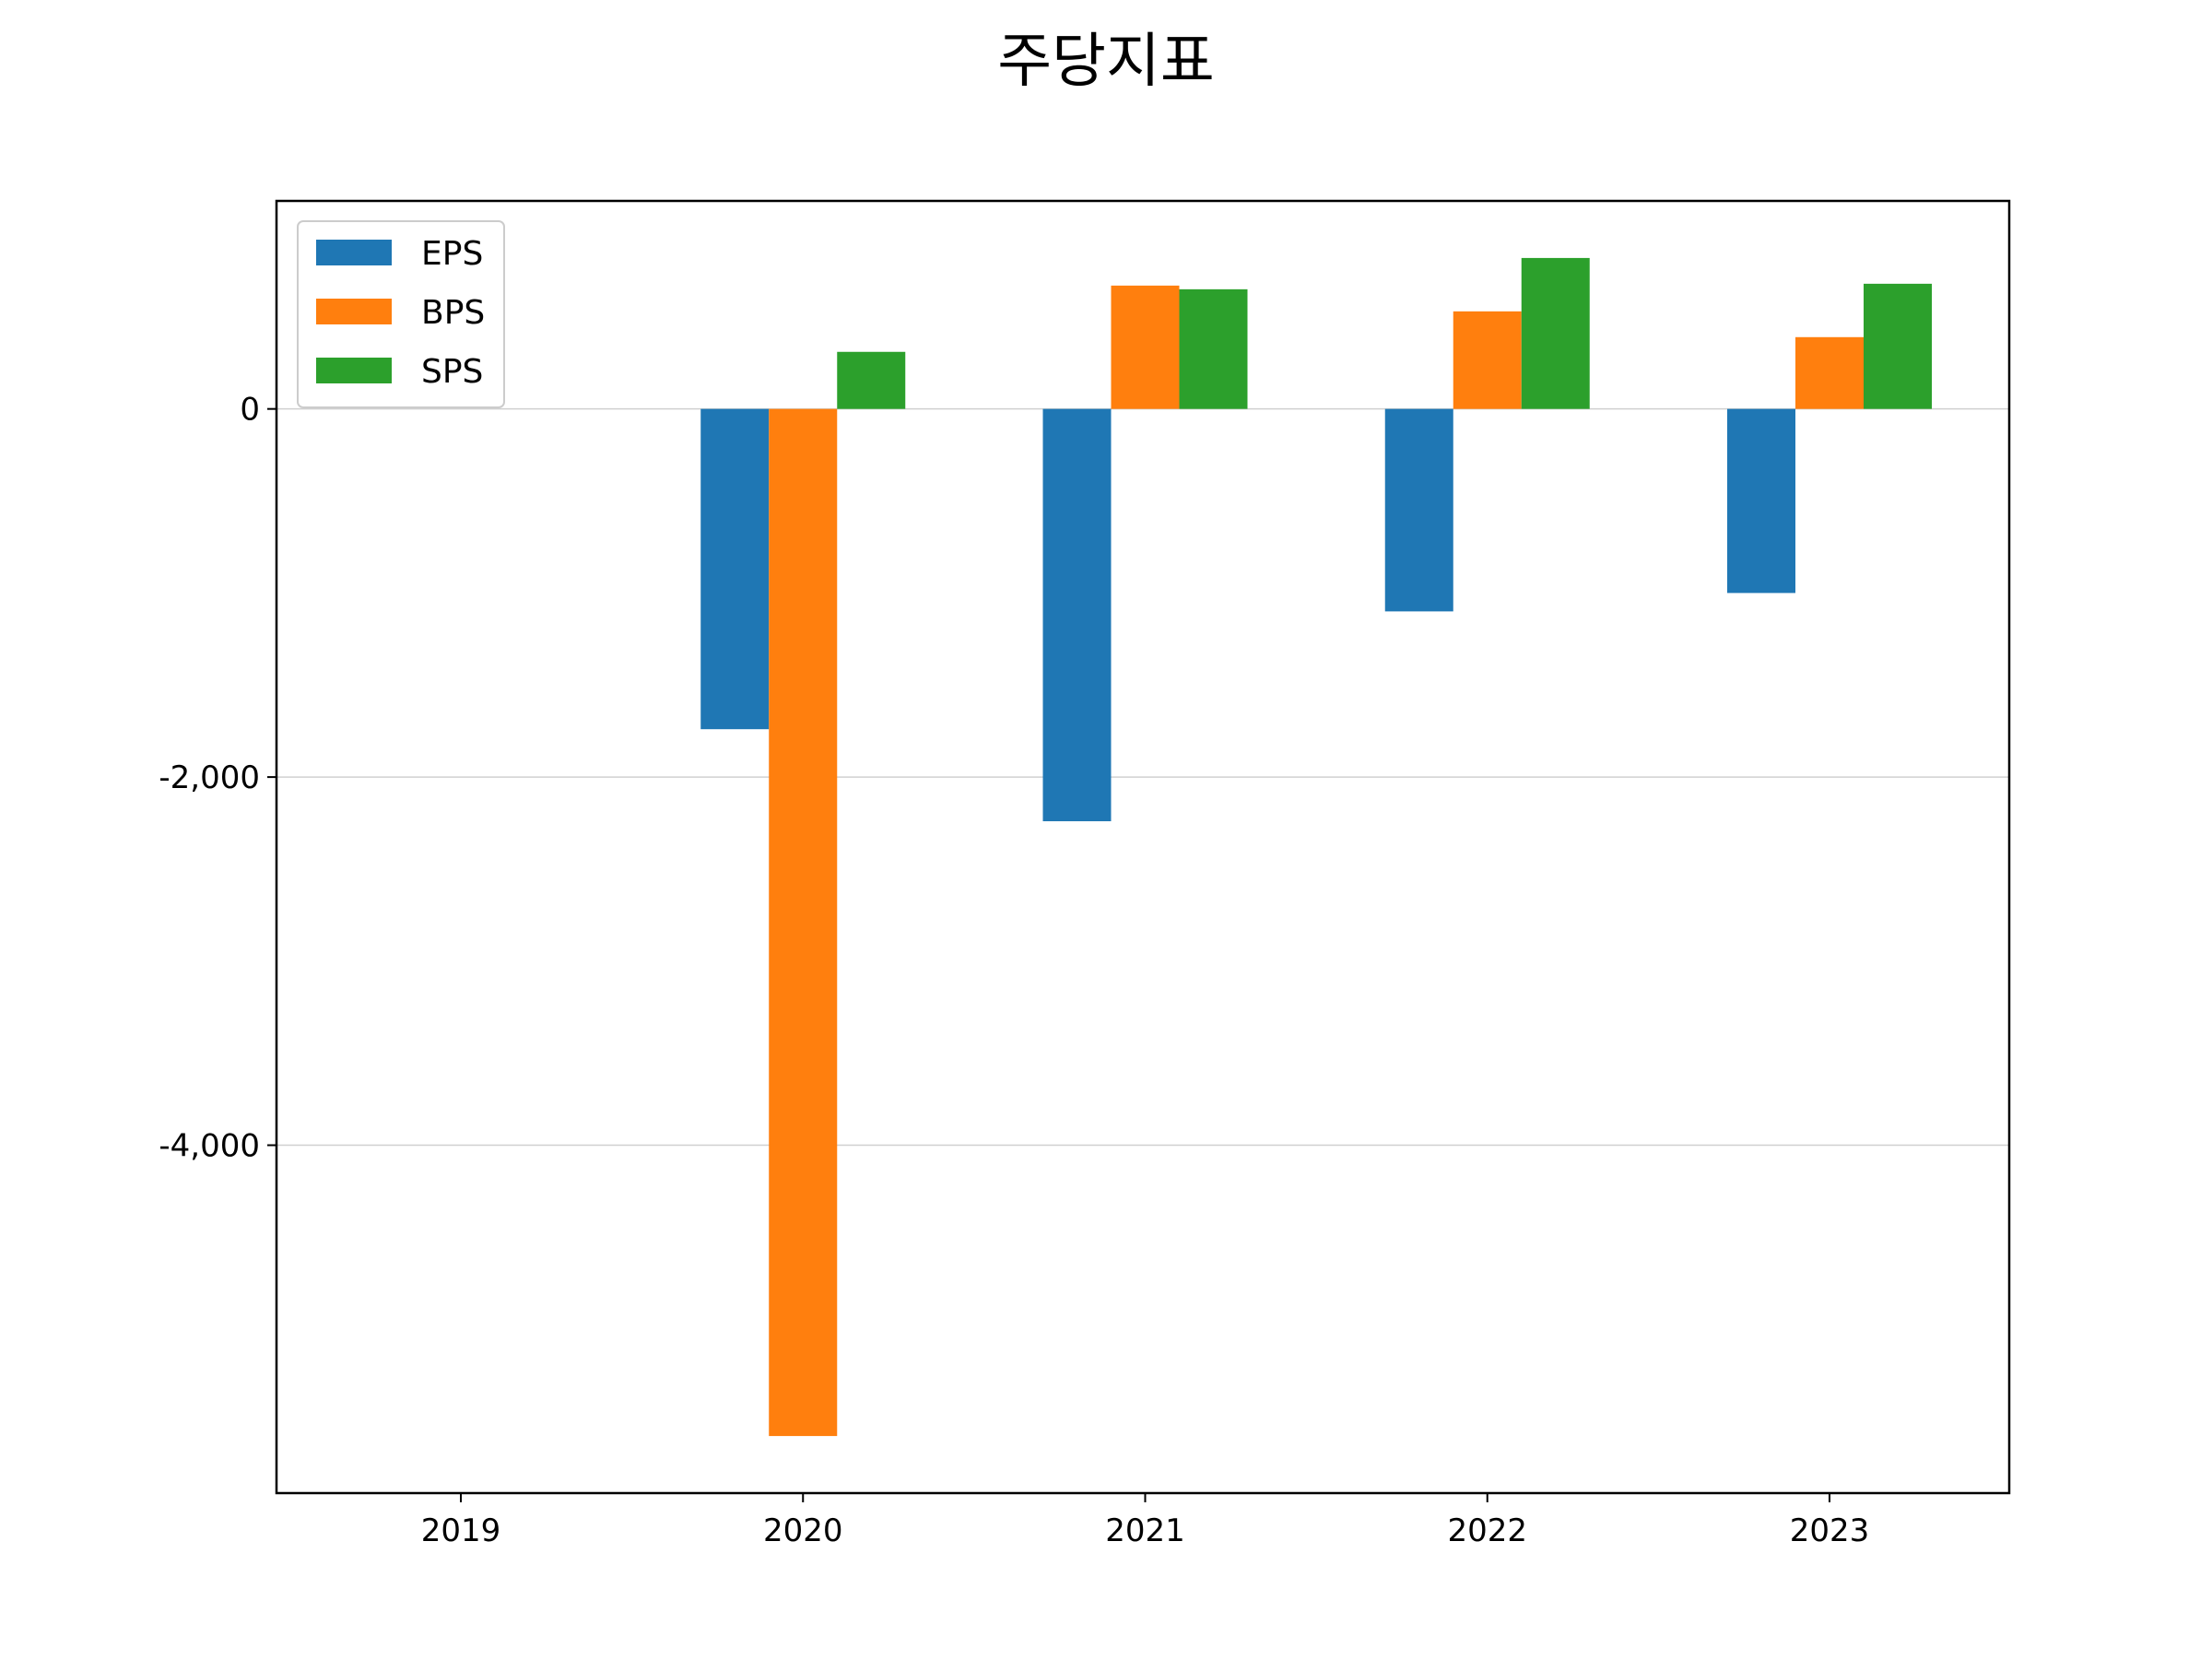 The width and height of the screenshot is (2212, 1659). I want to click on legend-swatch-eps, so click(354, 252).